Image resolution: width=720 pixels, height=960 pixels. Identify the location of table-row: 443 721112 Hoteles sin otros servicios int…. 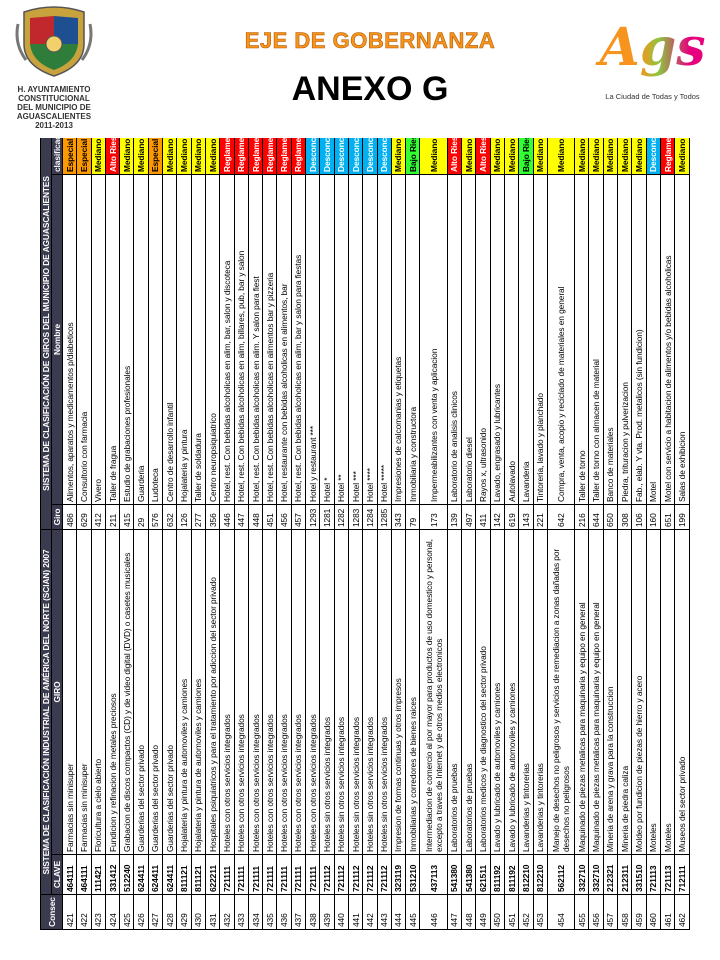
(384, 534).